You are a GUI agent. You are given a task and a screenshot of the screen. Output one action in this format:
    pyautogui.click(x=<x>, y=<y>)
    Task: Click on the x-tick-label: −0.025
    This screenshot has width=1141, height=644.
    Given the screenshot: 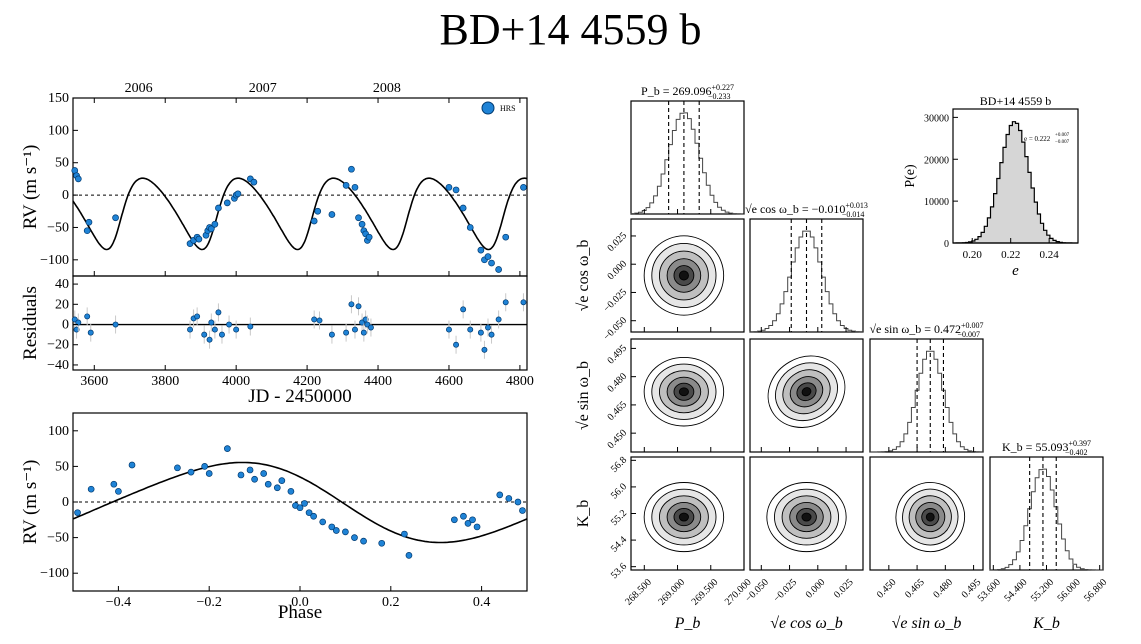 What is the action you would take?
    pyautogui.click(x=786, y=591)
    